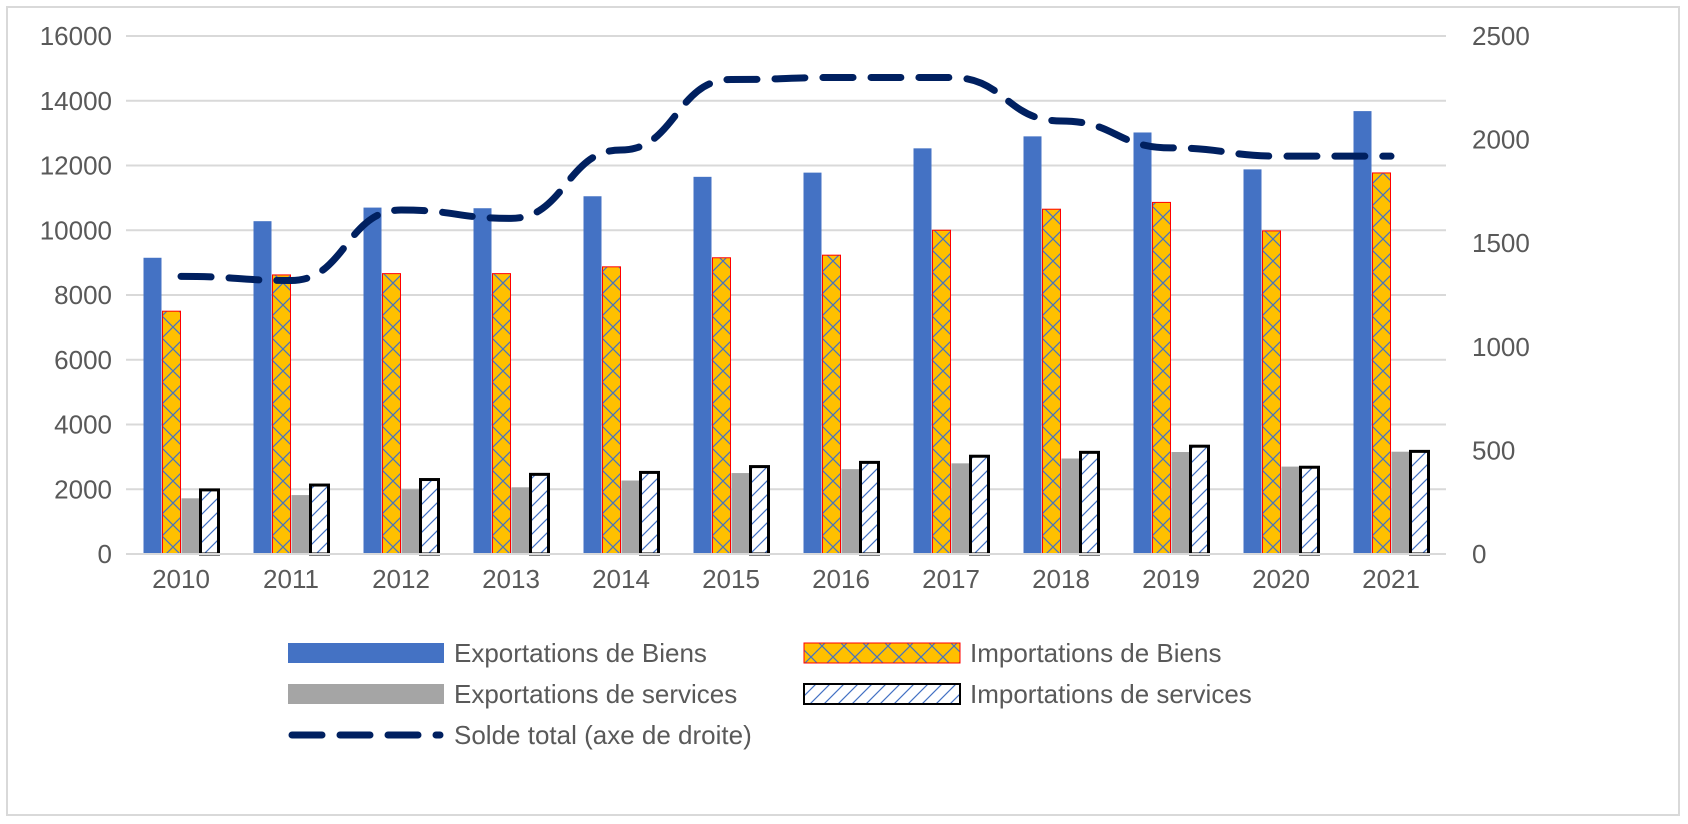 This screenshot has height=824, width=1688. I want to click on x-tick-label: 2018, so click(1061, 579).